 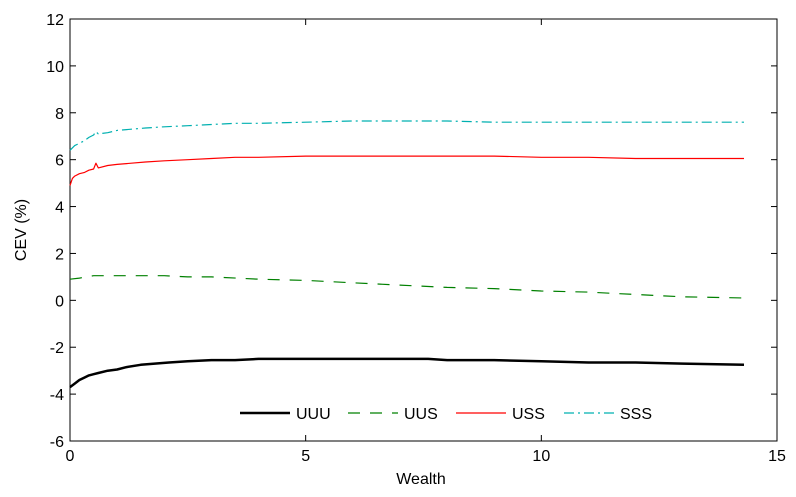 What do you see at coordinates (541, 456) in the screenshot?
I see `x-tick-label: 10` at bounding box center [541, 456].